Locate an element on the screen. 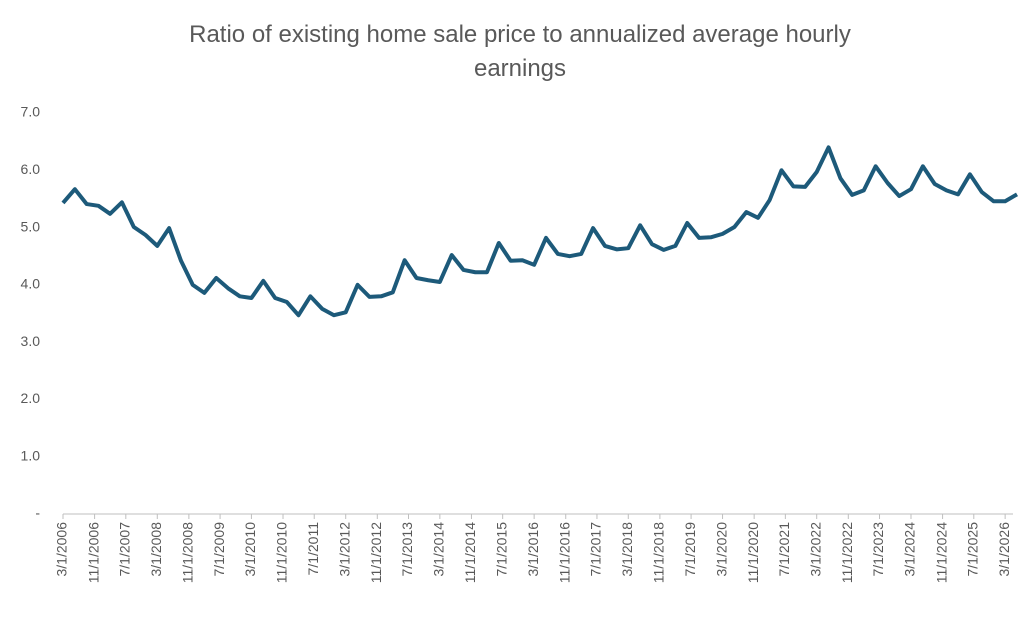 The width and height of the screenshot is (1036, 619). x-tick-label: 3/1/2006 is located at coordinates (62, 549).